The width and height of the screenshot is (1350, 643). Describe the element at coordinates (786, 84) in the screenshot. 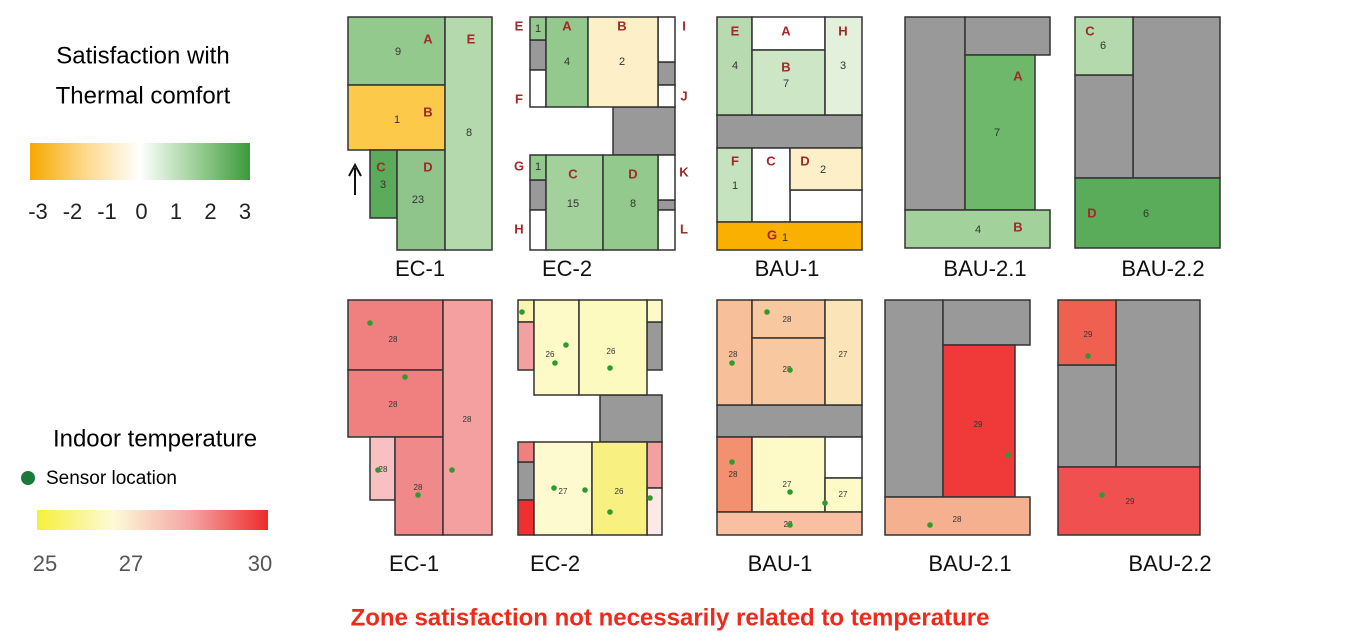

I see `zone-count: 7` at that location.